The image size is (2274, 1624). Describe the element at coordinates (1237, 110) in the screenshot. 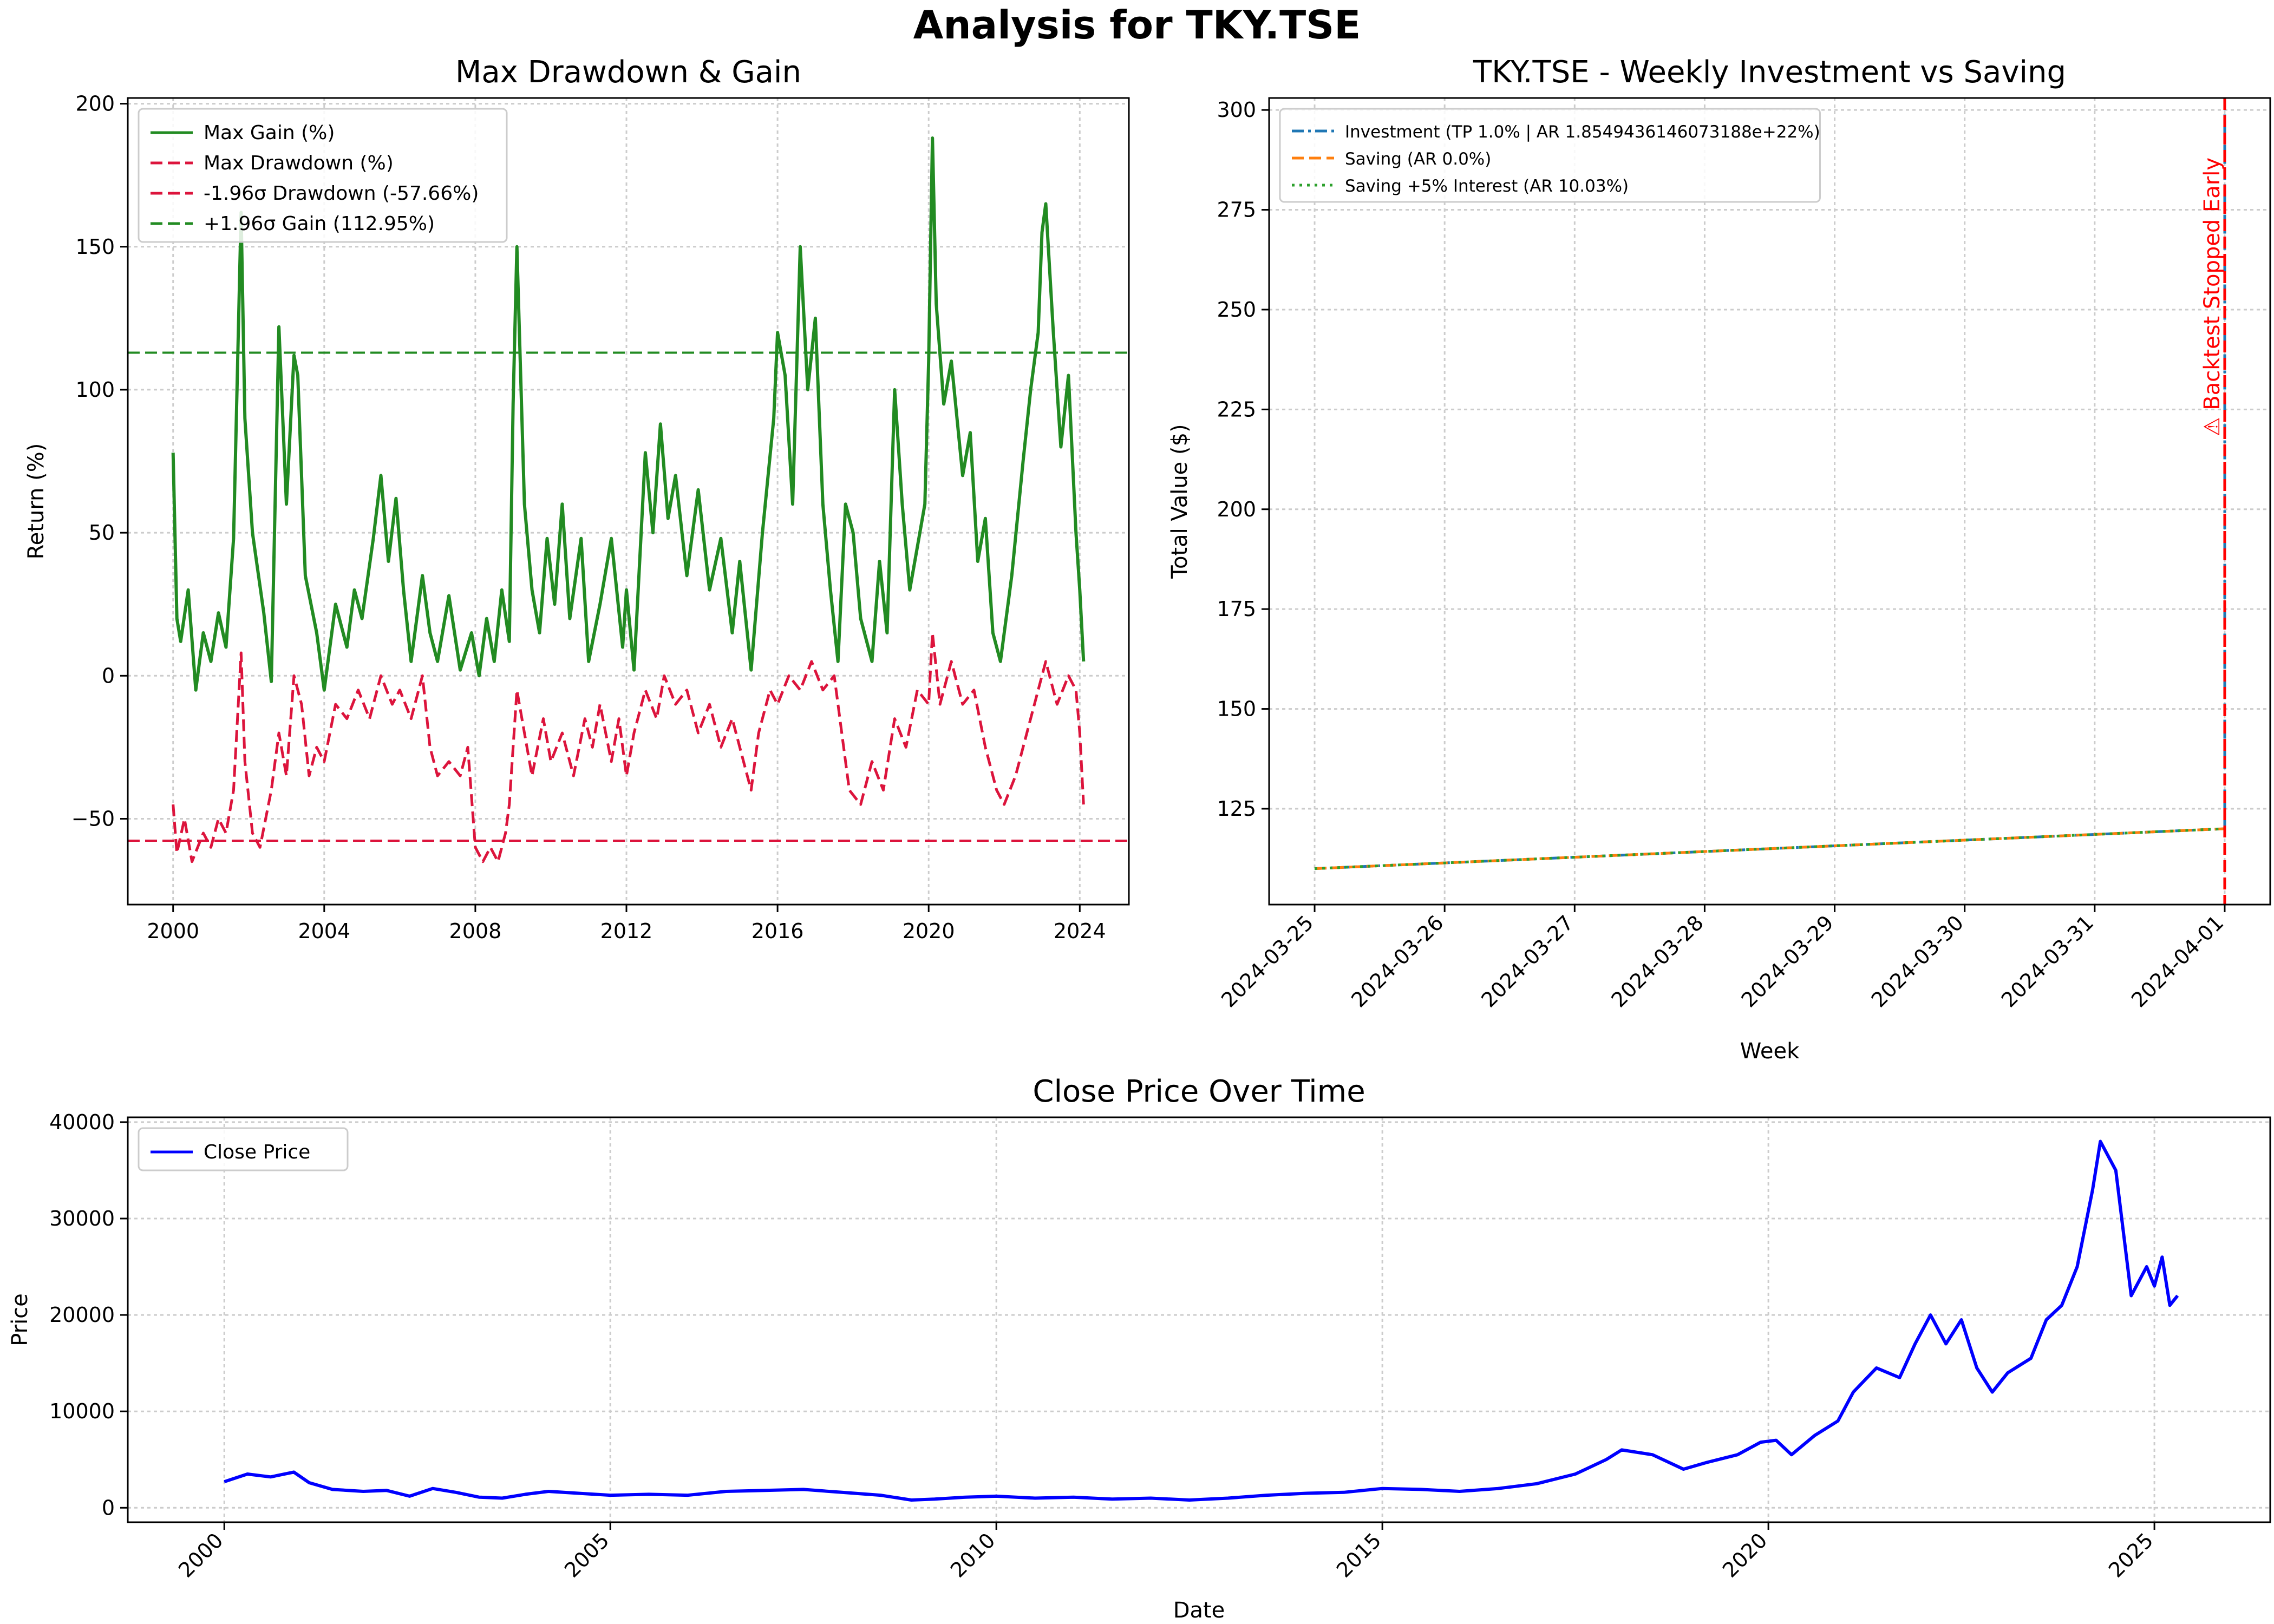

I see `investment-ytick-label-7: 300` at that location.